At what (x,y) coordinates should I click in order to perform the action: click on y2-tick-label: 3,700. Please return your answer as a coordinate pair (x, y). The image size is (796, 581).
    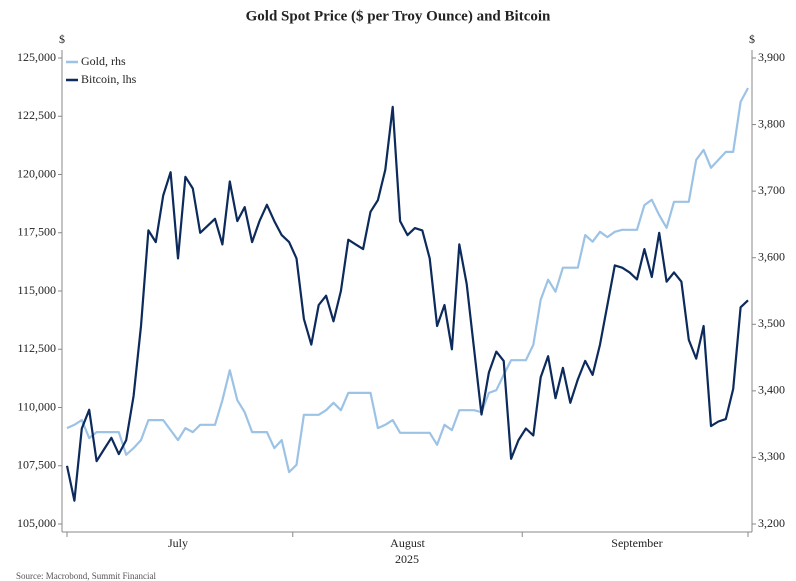
    Looking at the image, I should click on (771, 190).